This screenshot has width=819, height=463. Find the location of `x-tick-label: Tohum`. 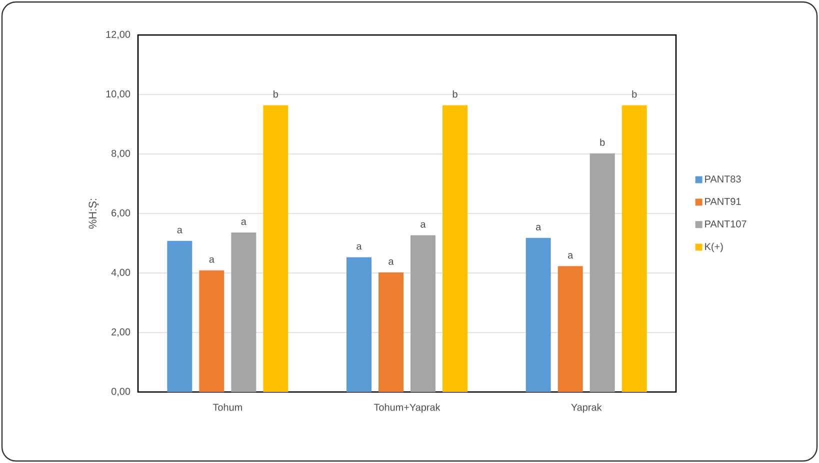

x-tick-label: Tohum is located at coordinates (227, 407).